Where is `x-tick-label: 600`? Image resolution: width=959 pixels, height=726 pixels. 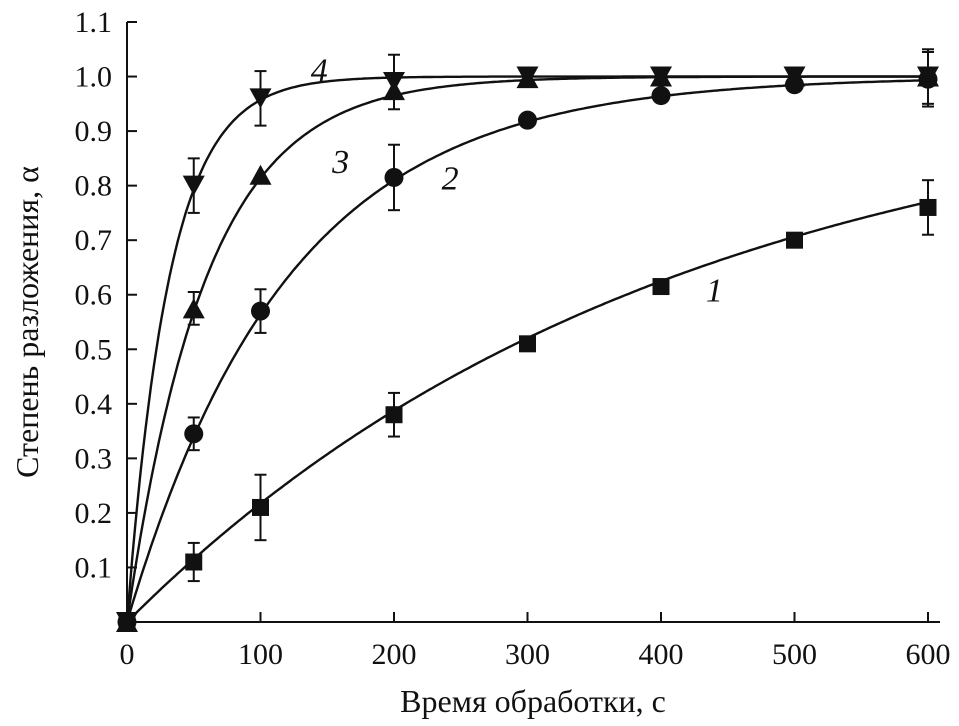
x-tick-label: 600 is located at coordinates (928, 654).